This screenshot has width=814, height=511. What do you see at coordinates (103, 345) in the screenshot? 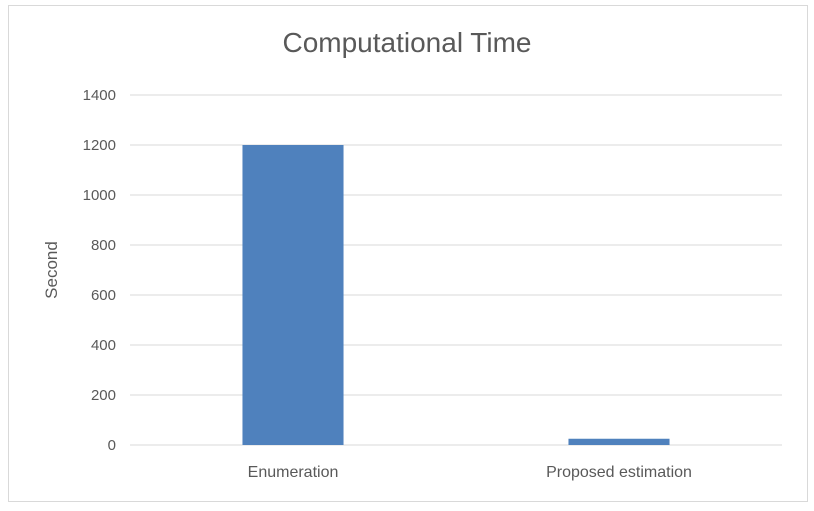
I see `y-tick-label: 400` at bounding box center [103, 345].